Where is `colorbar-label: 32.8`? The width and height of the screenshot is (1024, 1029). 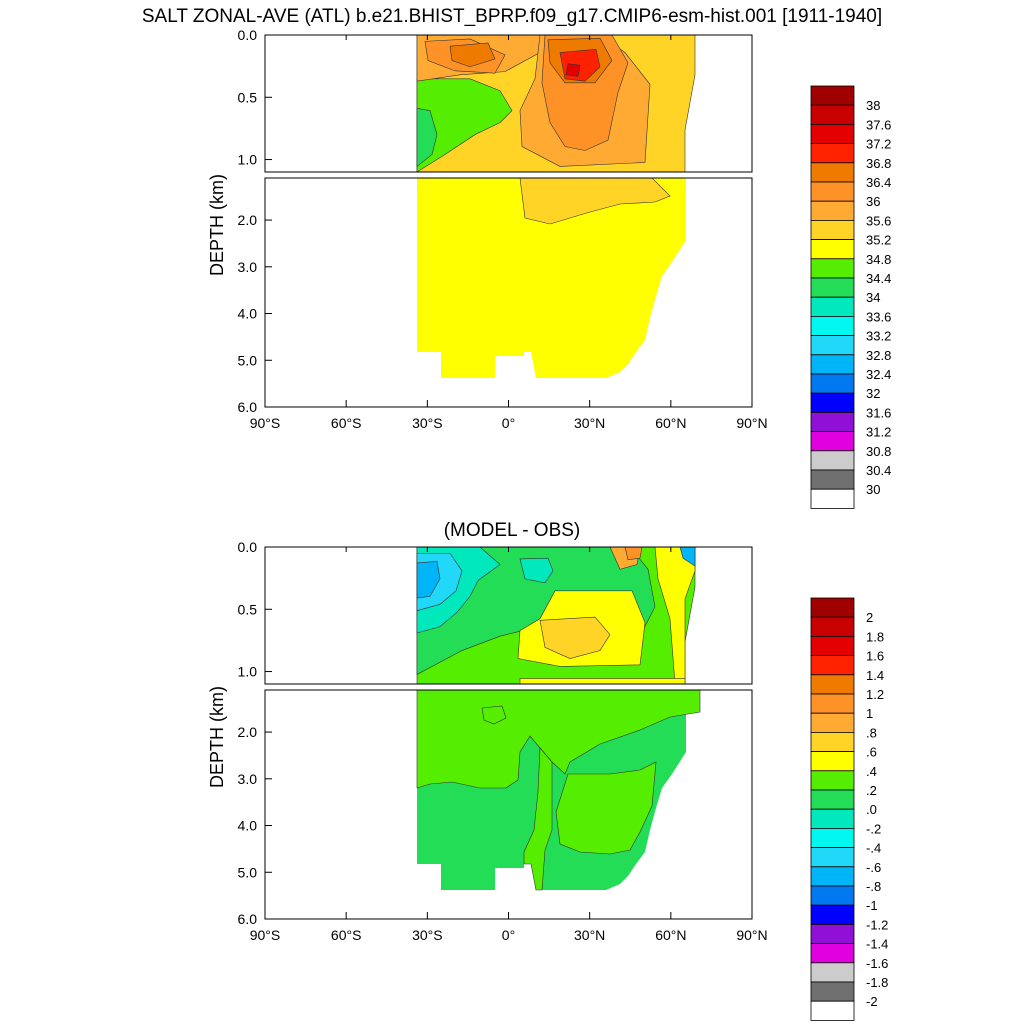
colorbar-label: 32.8 is located at coordinates (878, 355).